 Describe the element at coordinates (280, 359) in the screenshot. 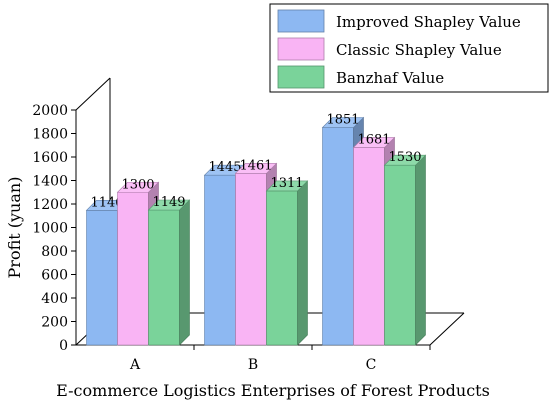

I see `x-axis-ticks: A B C` at that location.